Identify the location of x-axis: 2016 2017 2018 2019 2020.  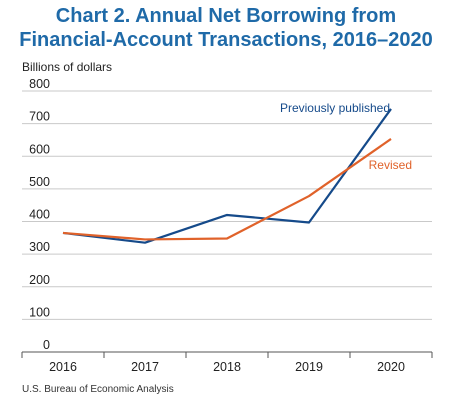
(227, 362).